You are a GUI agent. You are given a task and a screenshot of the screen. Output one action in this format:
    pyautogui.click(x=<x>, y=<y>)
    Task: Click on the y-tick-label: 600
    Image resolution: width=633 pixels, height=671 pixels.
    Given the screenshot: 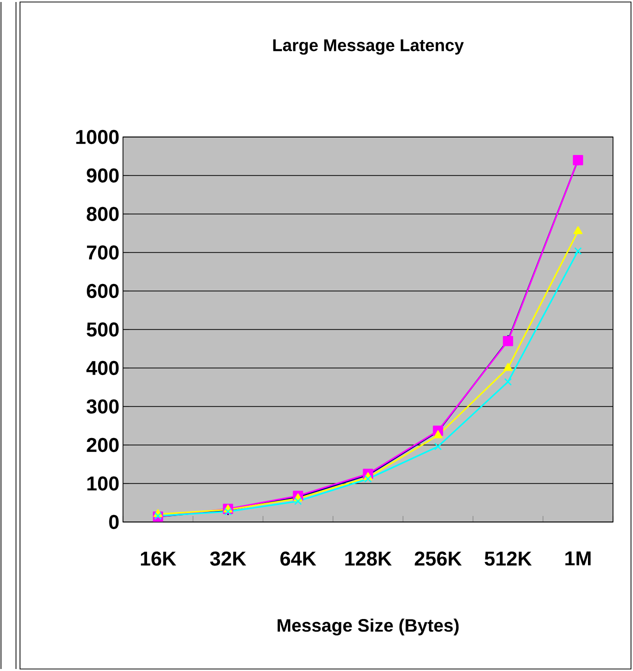 What is the action you would take?
    pyautogui.click(x=102, y=291)
    